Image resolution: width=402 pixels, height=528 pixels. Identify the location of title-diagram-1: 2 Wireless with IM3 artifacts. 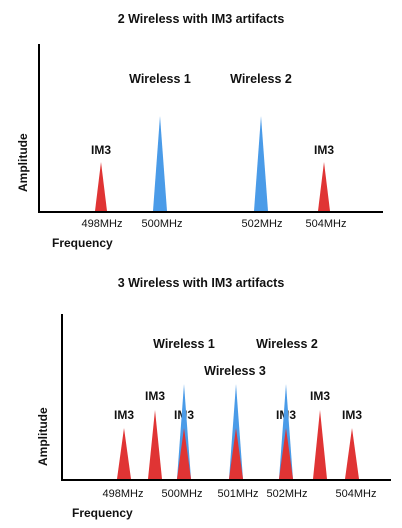
(201, 19).